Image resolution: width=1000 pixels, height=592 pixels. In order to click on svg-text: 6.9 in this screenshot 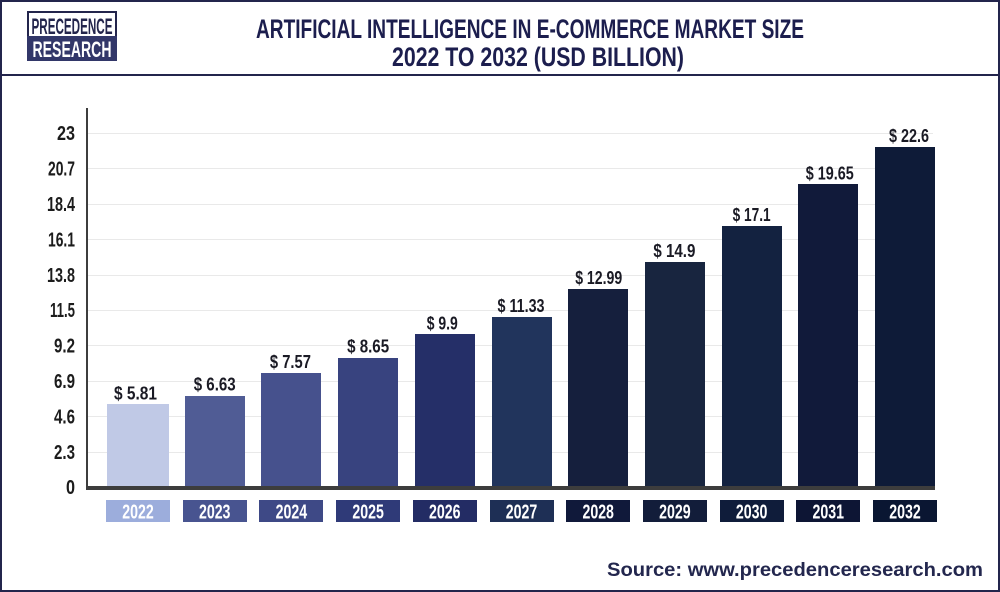, I will do `click(64, 382)`.